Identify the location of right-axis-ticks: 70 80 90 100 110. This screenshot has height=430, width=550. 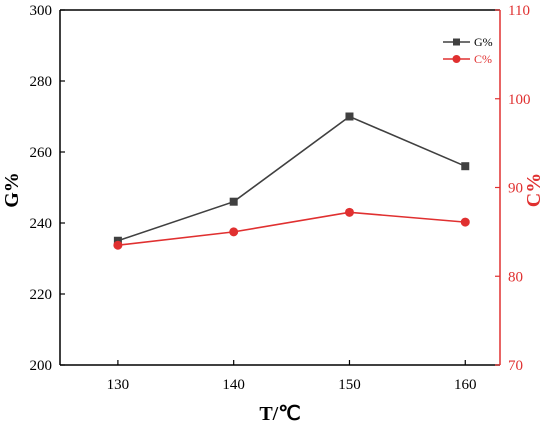
(513, 188).